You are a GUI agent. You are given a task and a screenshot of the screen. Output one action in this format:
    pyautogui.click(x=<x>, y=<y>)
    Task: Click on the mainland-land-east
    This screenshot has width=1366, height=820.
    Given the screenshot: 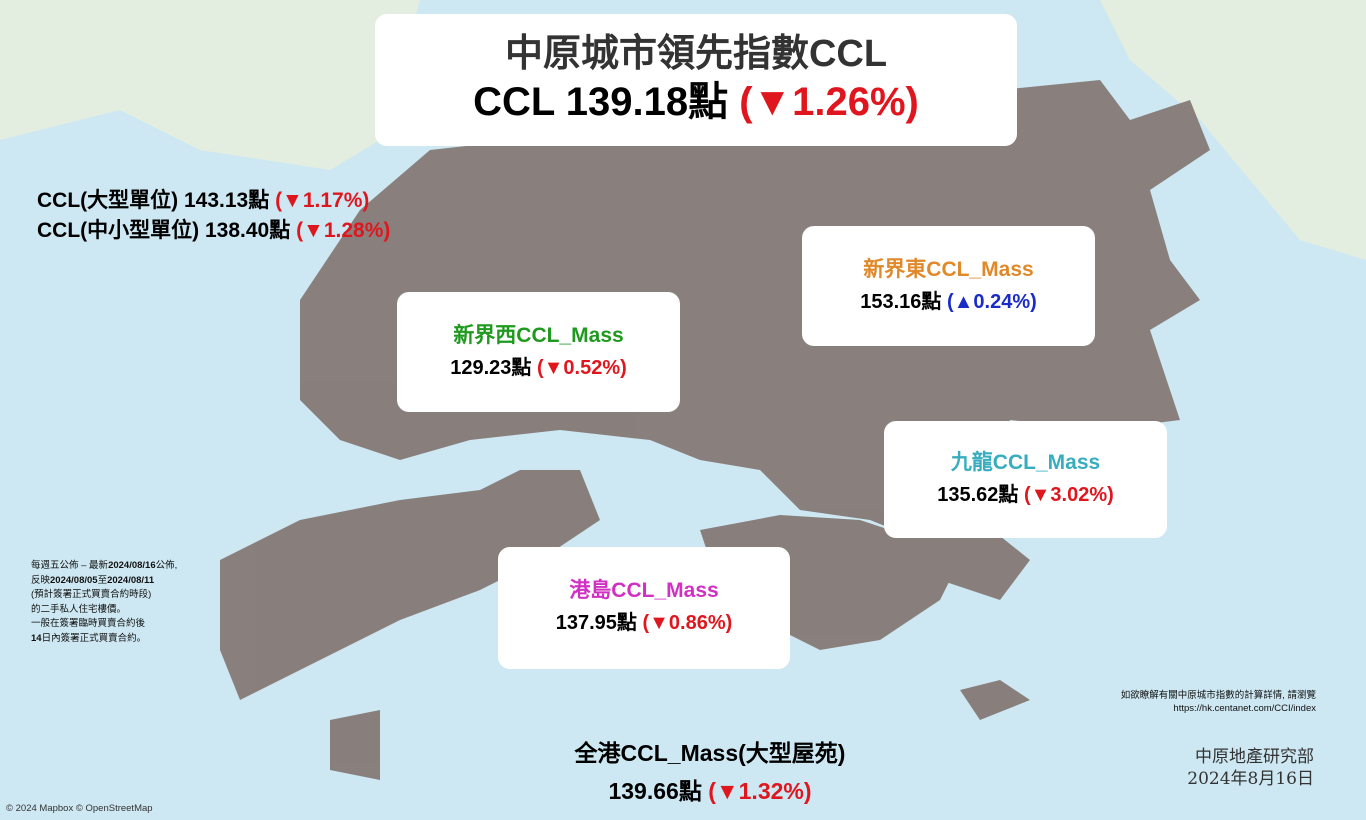 What is the action you would take?
    pyautogui.click(x=1233, y=130)
    